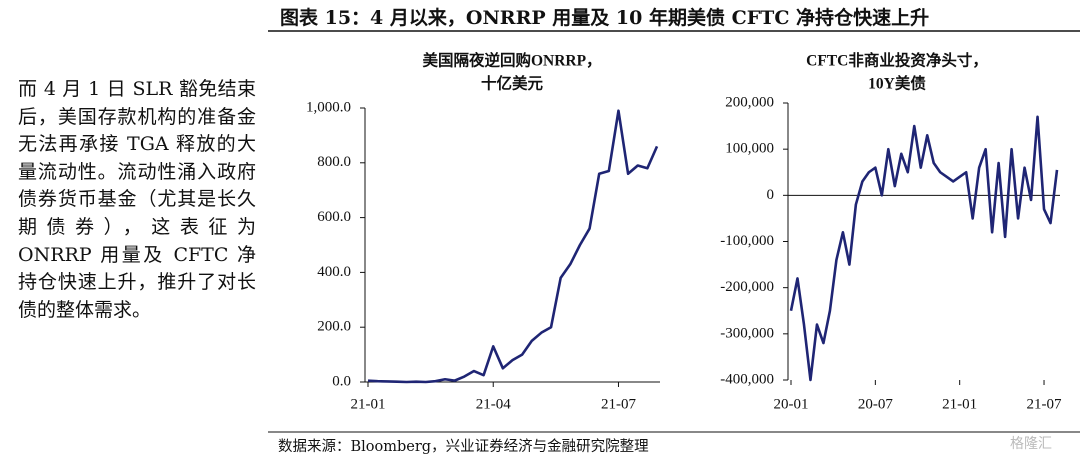 The image size is (1080, 459). Describe the element at coordinates (749, 149) in the screenshot. I see `y-tick-label: 100,000` at that location.